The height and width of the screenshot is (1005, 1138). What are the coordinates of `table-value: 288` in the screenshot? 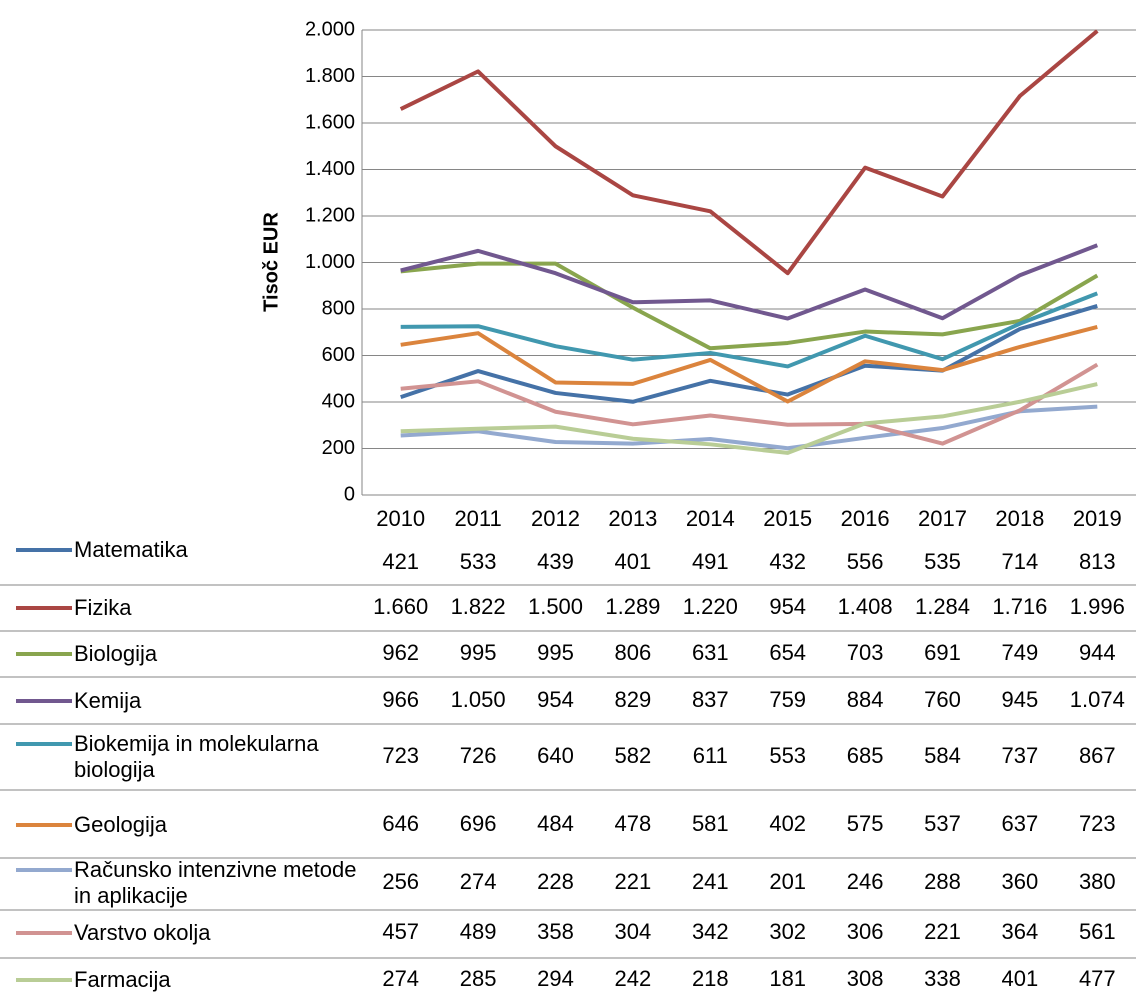 It's located at (942, 881).